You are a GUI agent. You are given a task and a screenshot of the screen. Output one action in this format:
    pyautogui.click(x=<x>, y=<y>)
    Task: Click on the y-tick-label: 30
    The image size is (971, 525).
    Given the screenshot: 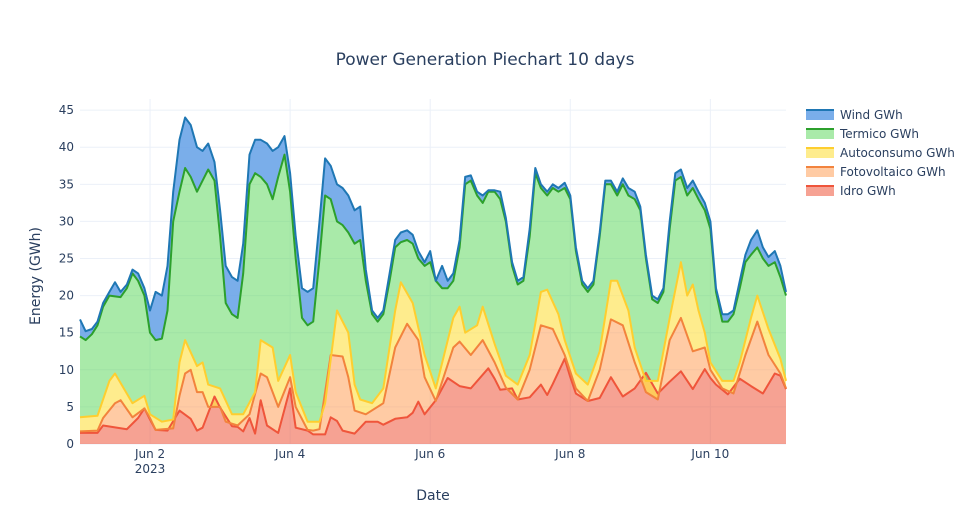 What is the action you would take?
    pyautogui.click(x=66, y=221)
    